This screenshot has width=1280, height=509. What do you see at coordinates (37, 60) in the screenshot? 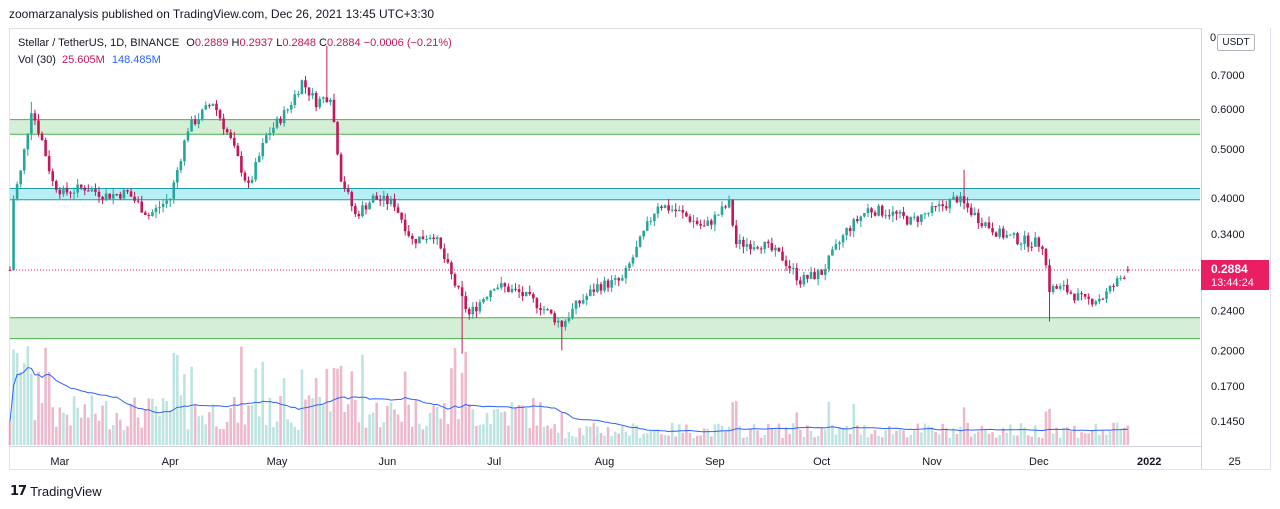
I see `legend-vol-label: Vol (30)` at bounding box center [37, 60].